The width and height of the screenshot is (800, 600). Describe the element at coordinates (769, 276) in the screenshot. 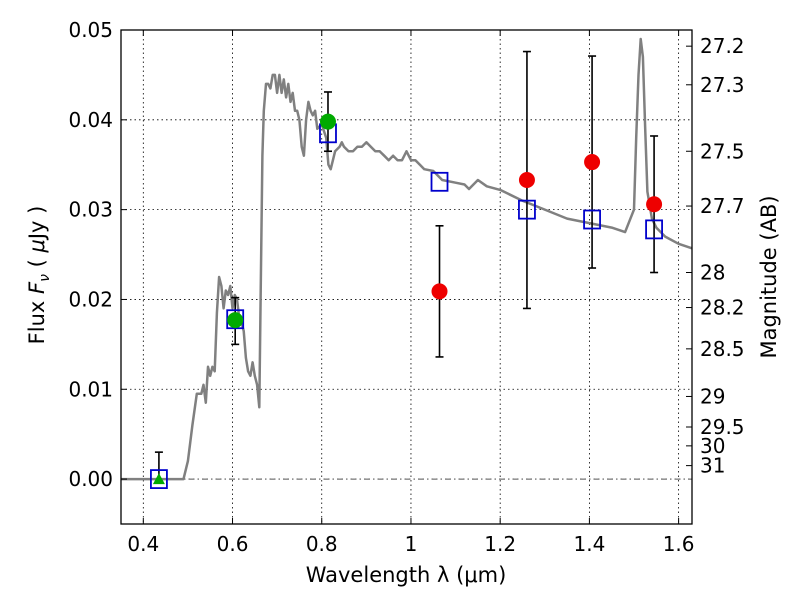

I see `right-axis-label: Magnitude (AB)` at that location.